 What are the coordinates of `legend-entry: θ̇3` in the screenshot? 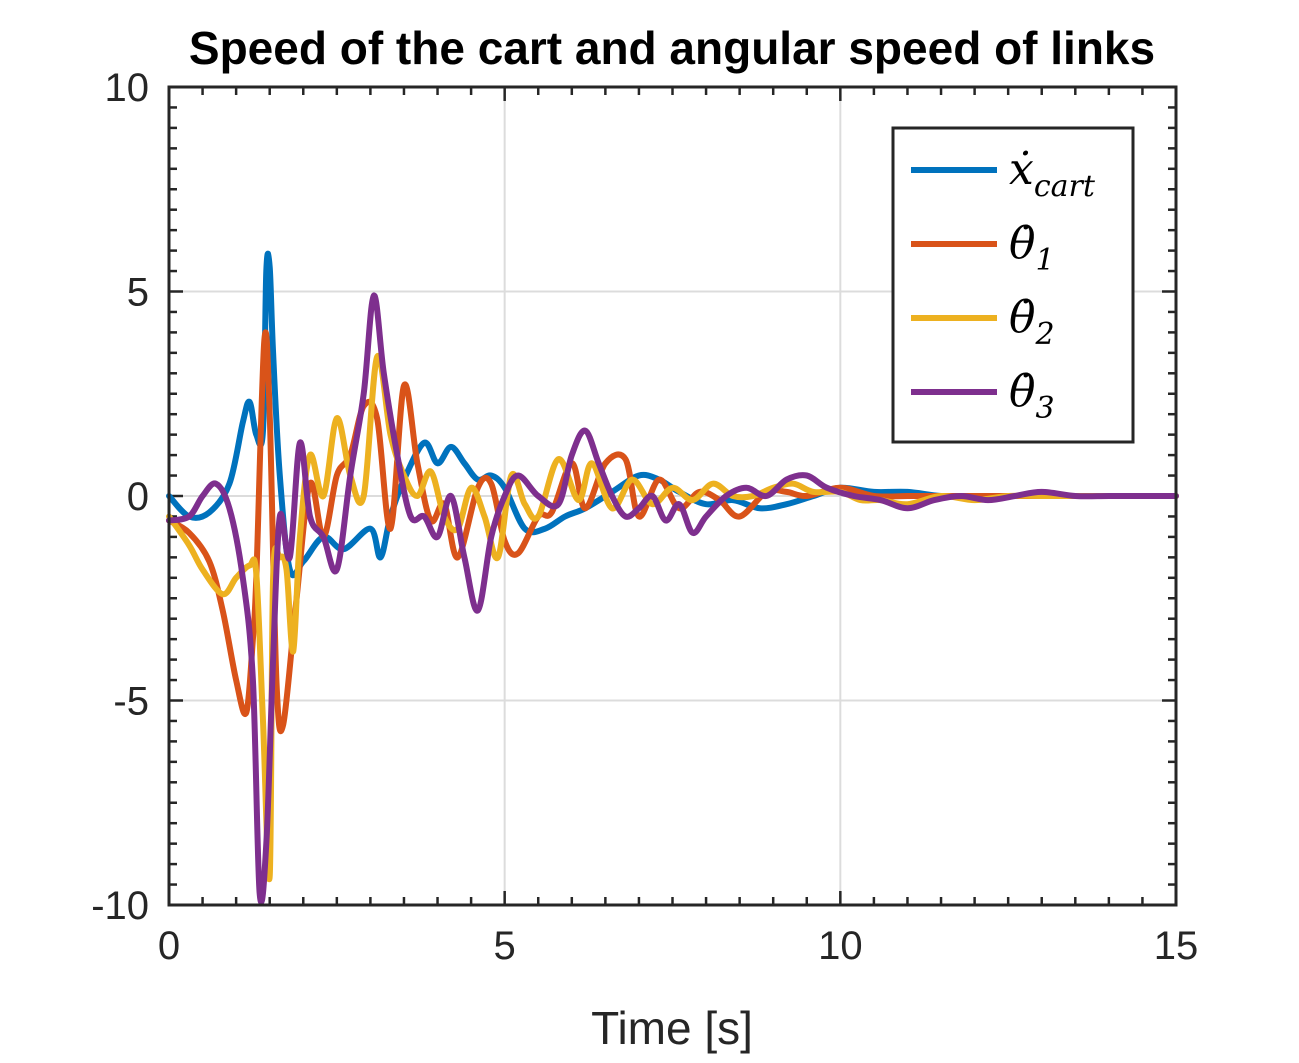 It's located at (1032, 396).